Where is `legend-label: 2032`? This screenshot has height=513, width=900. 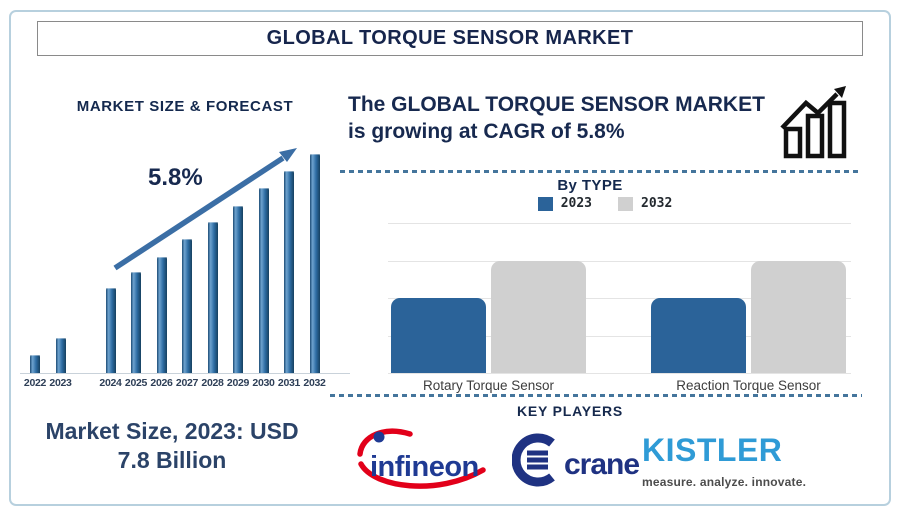 legend-label: 2032 is located at coordinates (657, 203).